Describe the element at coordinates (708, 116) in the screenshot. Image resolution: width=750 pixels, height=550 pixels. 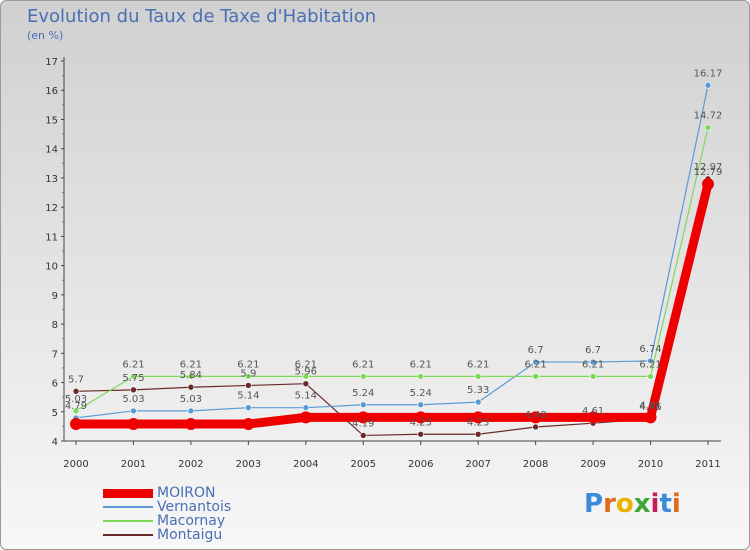
I see `data-label: 14.72` at that location.